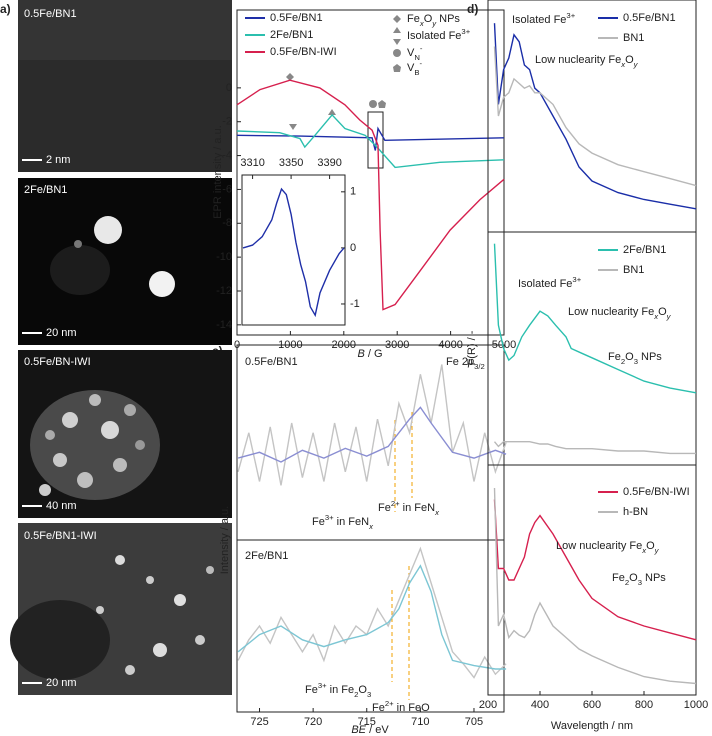 This screenshot has width=712, height=736. Describe the element at coordinates (329, 163) in the screenshot. I see `x-tick-label: 3390` at that location.